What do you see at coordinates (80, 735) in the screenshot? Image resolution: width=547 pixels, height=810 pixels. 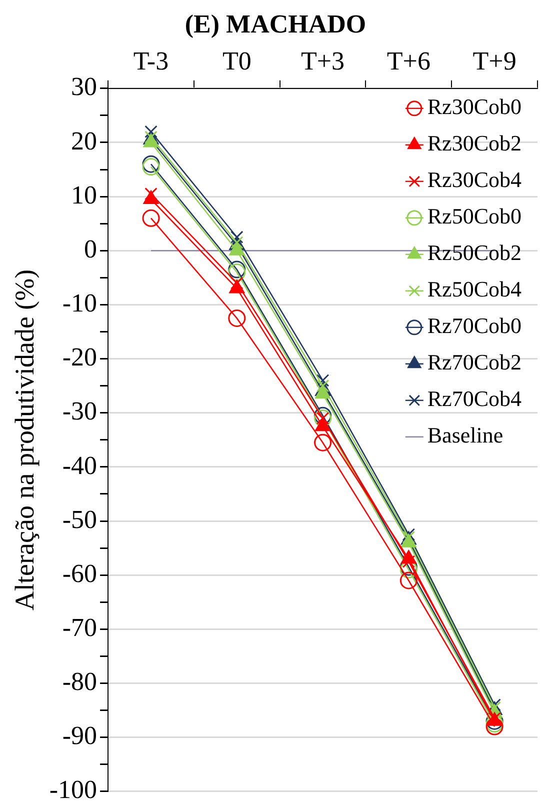 I see `y-tick-label: -90` at bounding box center [80, 735].